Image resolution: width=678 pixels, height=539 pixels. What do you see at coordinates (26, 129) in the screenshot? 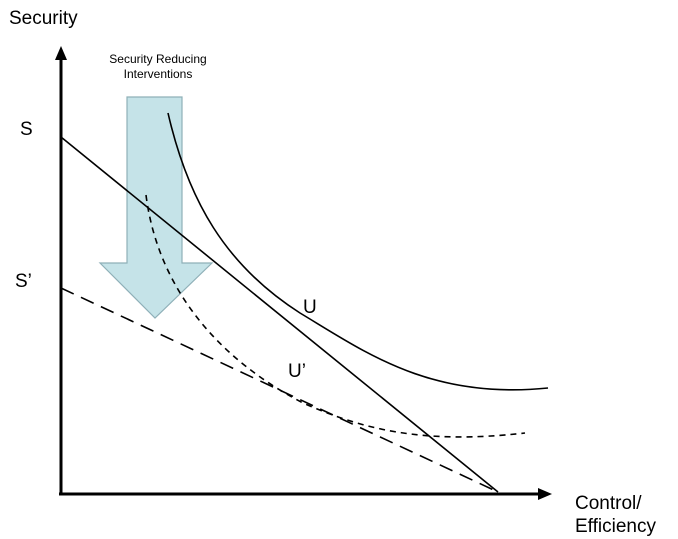
I see `point-s-label: S` at bounding box center [26, 129].